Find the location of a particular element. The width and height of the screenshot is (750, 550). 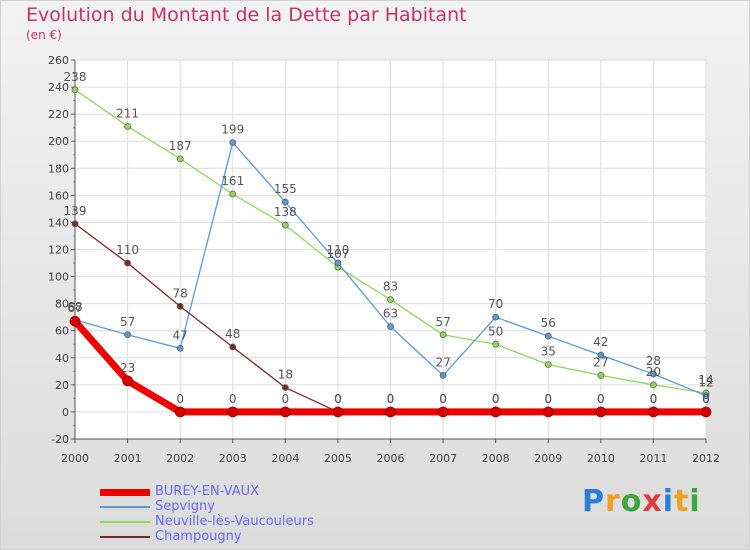

y-tick-label: 180 is located at coordinates (58, 168).